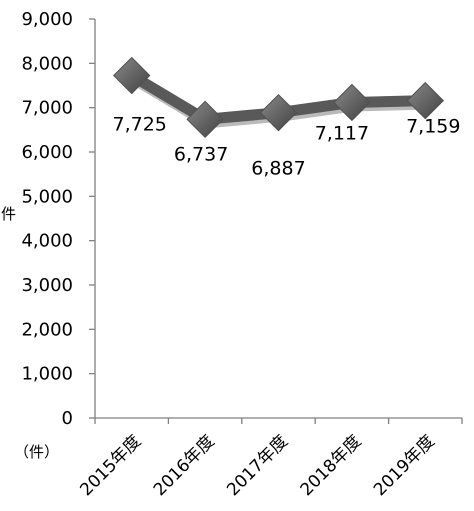  I want to click on data-label: 6,737, so click(201, 154).